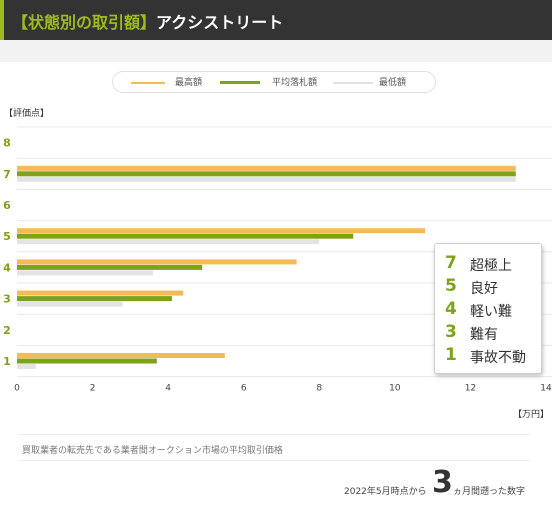 The height and width of the screenshot is (509, 552). Describe the element at coordinates (451, 355) in the screenshot. I see `score-number: 1` at that location.